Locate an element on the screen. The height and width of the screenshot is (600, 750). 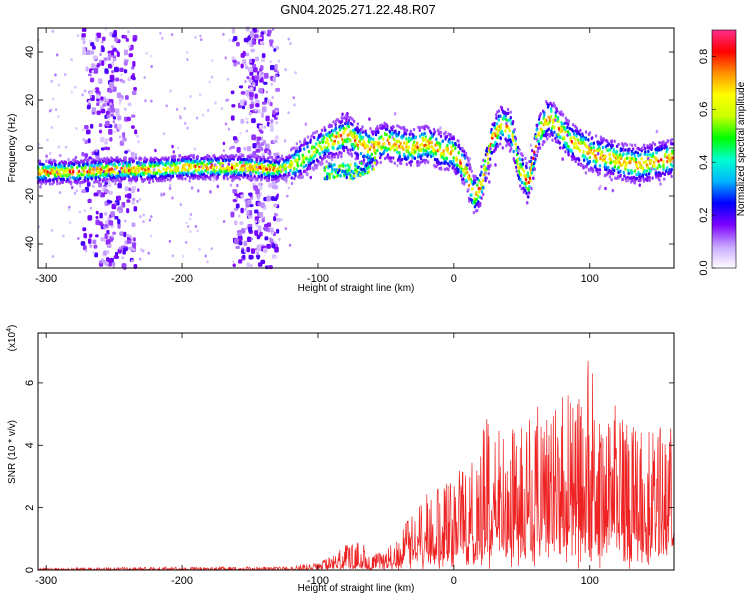
spectrogram-x-label: Height of straight line (km) is located at coordinates (356, 288).